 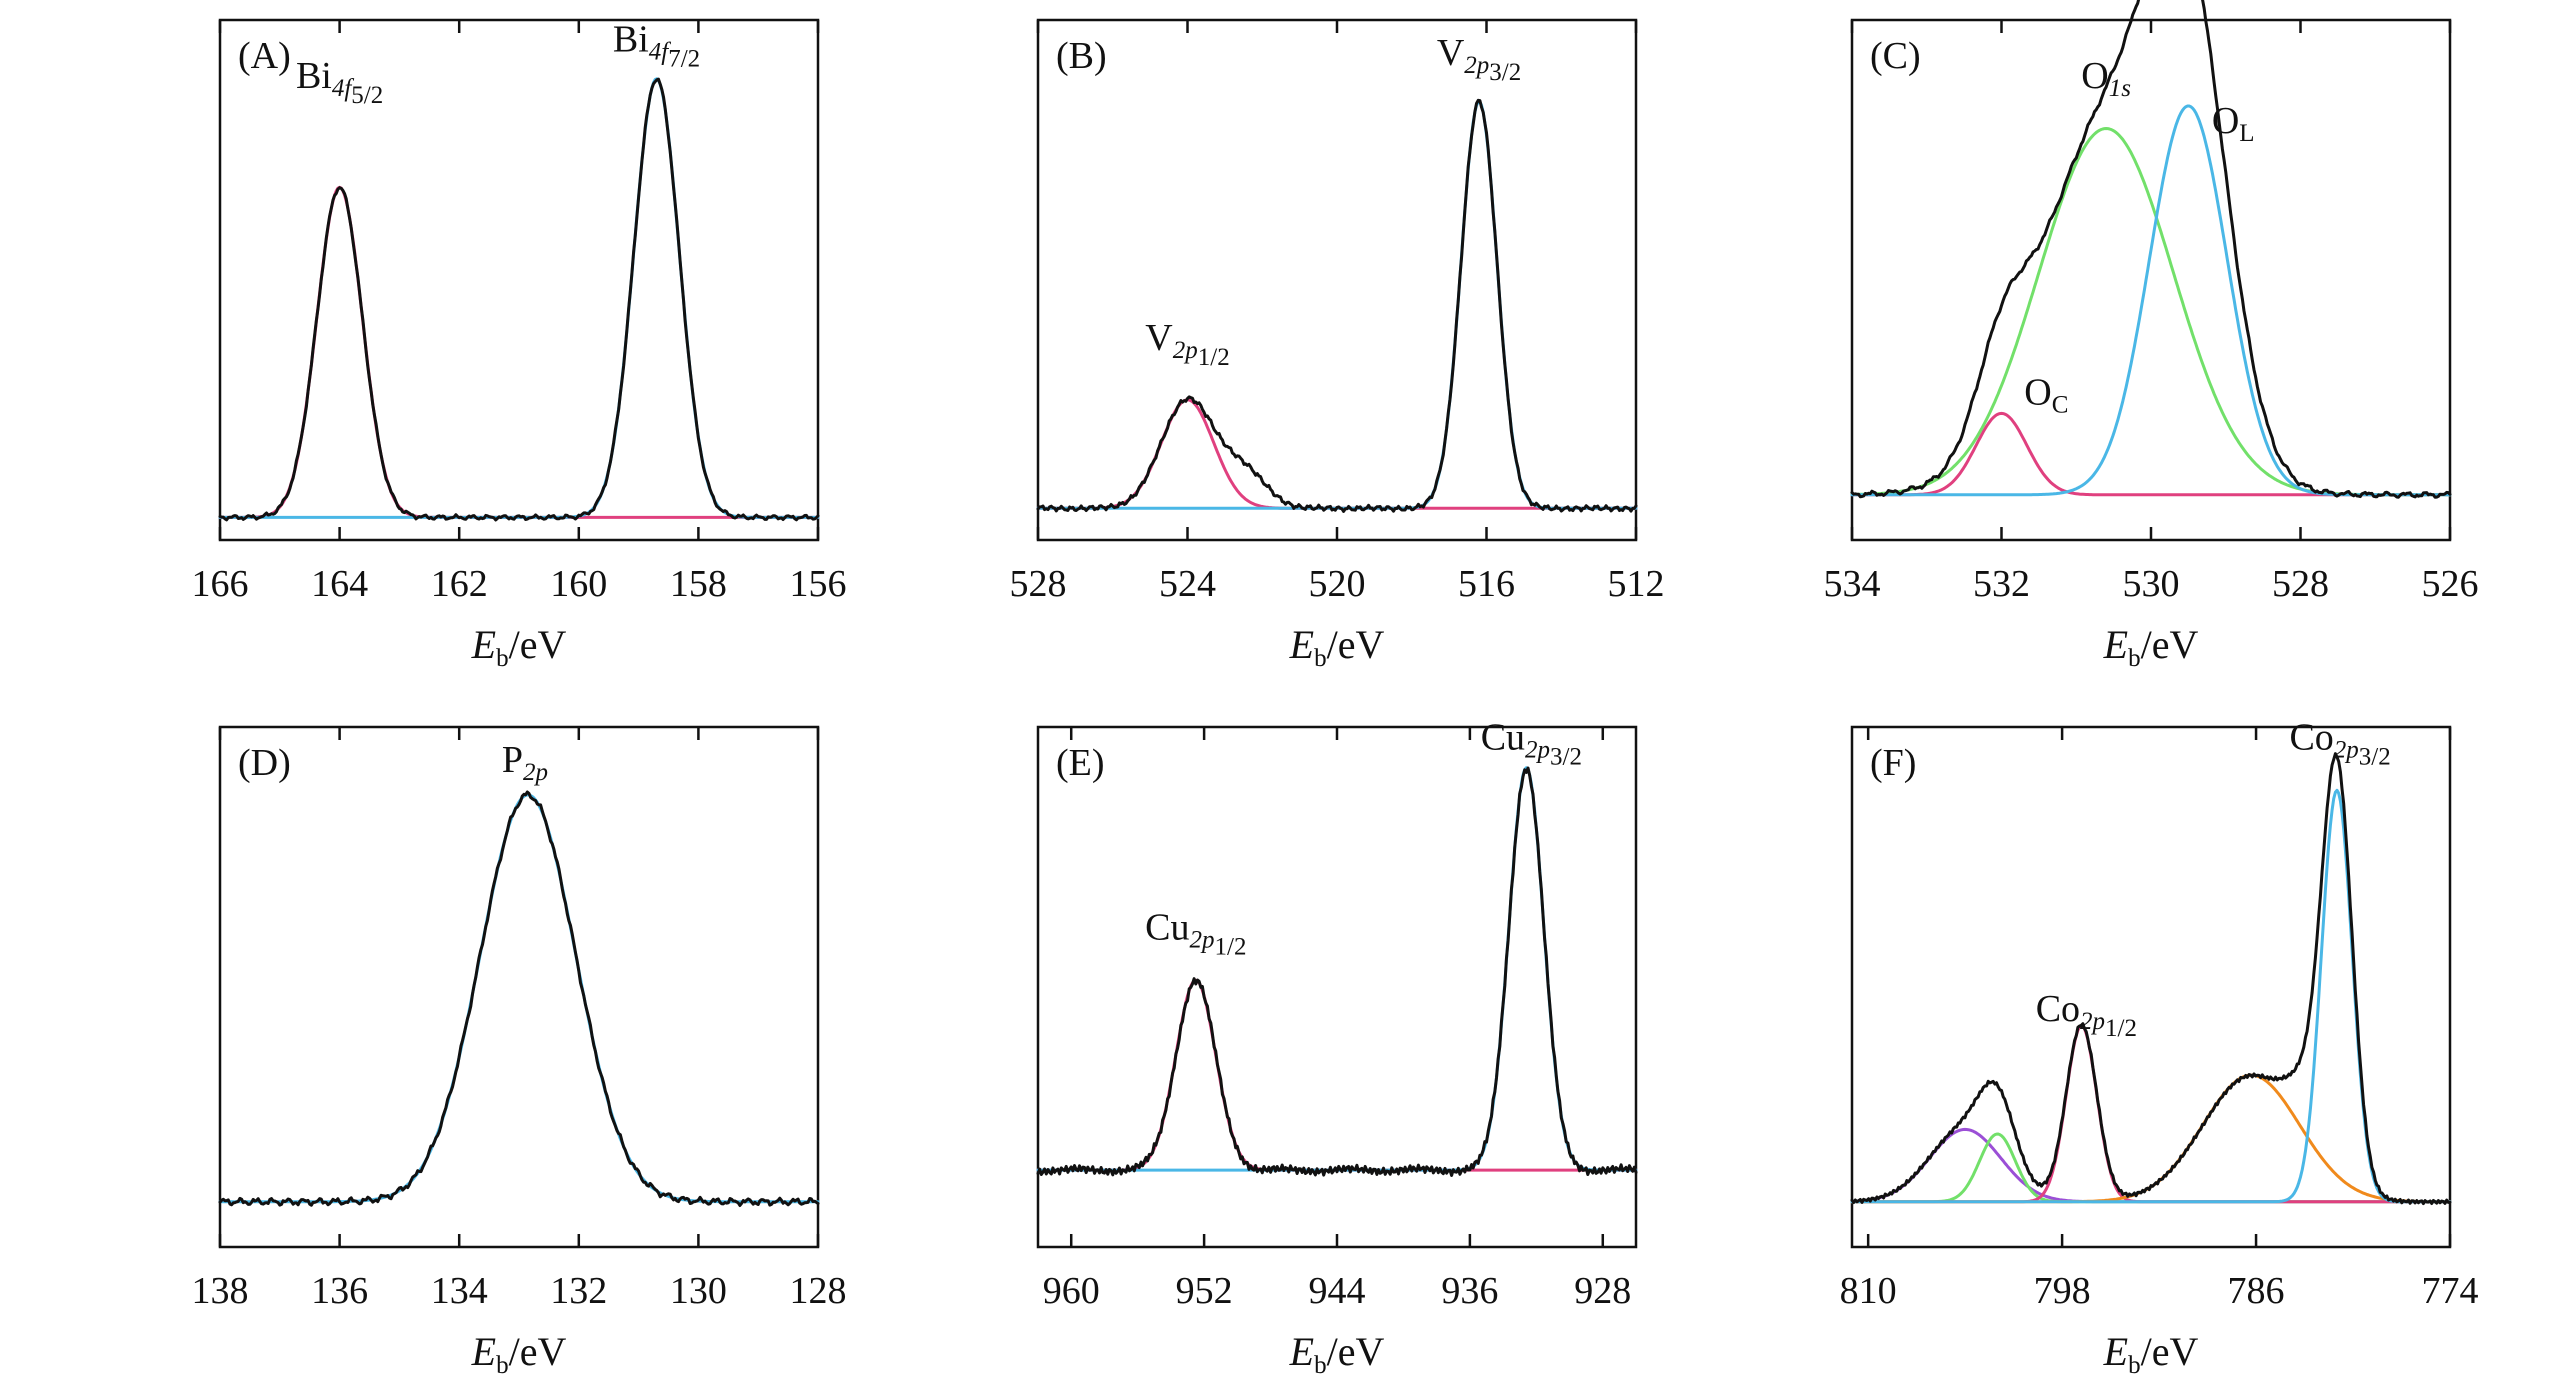 I want to click on x-tick-label-a: 158, so click(x=698, y=584).